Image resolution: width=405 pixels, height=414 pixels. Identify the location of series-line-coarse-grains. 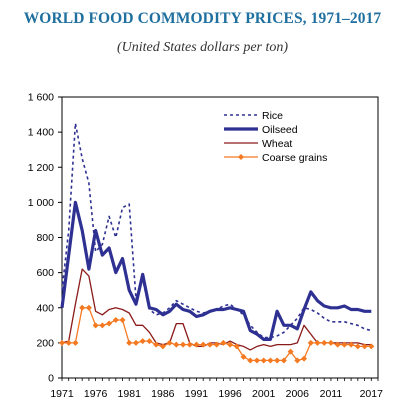
(217, 334).